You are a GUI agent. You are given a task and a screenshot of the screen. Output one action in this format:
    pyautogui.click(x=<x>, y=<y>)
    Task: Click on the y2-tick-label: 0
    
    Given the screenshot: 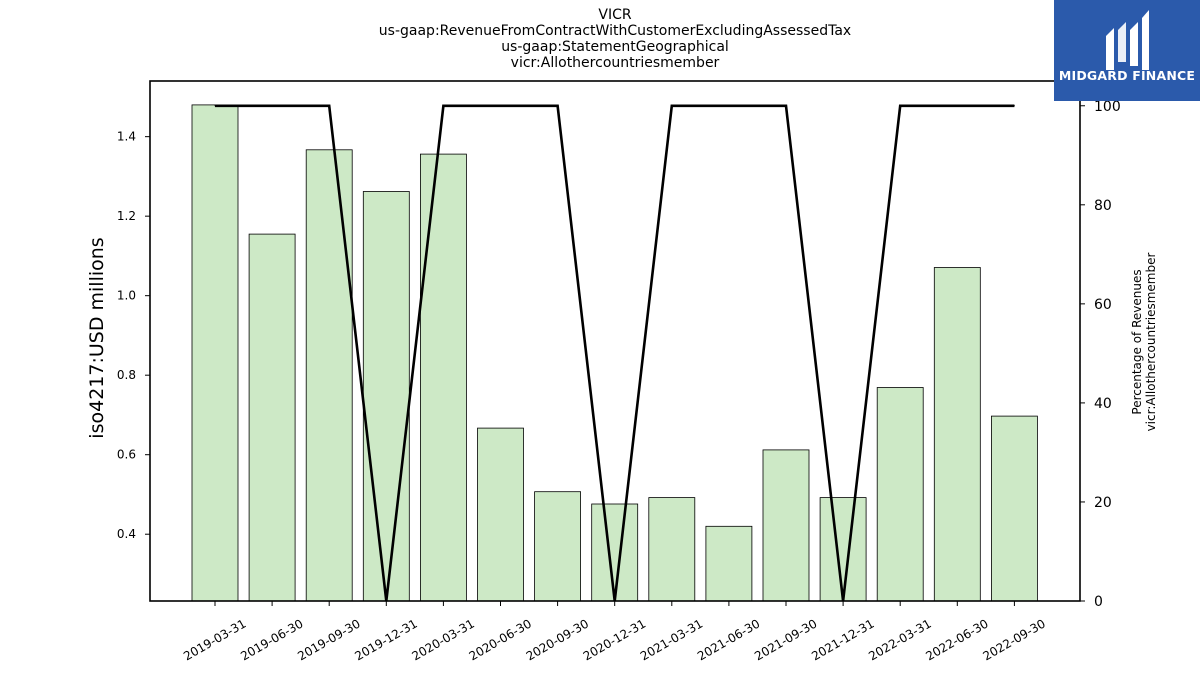 What is the action you would take?
    pyautogui.click(x=1098, y=602)
    